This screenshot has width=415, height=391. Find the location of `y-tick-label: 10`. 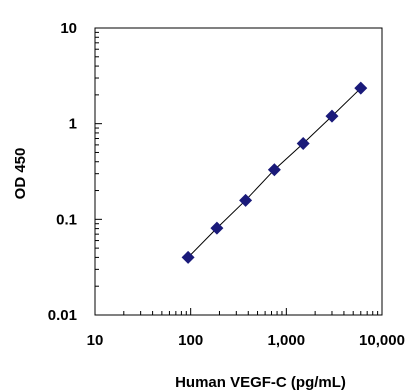

y-tick-label: 10 is located at coordinates (68, 28).